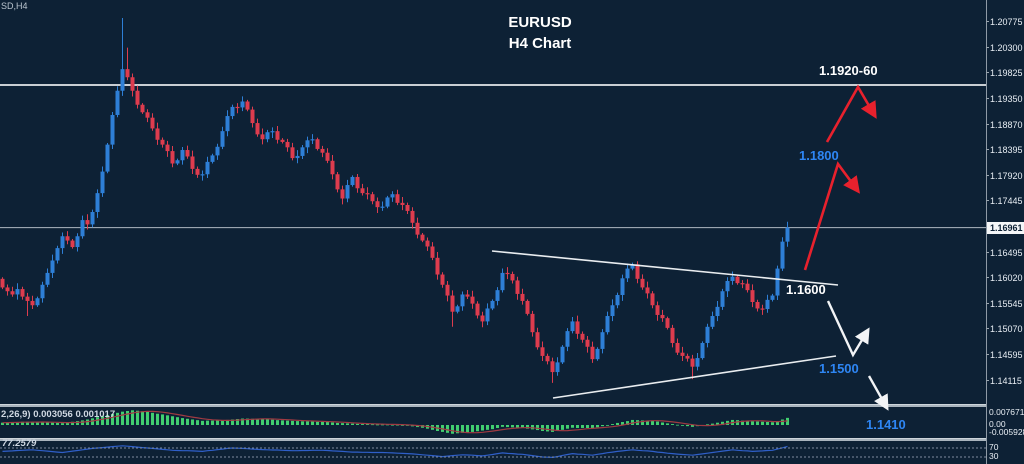 This screenshot has width=1024, height=464. Describe the element at coordinates (1004, 201) in the screenshot. I see `price-axis-label: 1.17445` at that location.